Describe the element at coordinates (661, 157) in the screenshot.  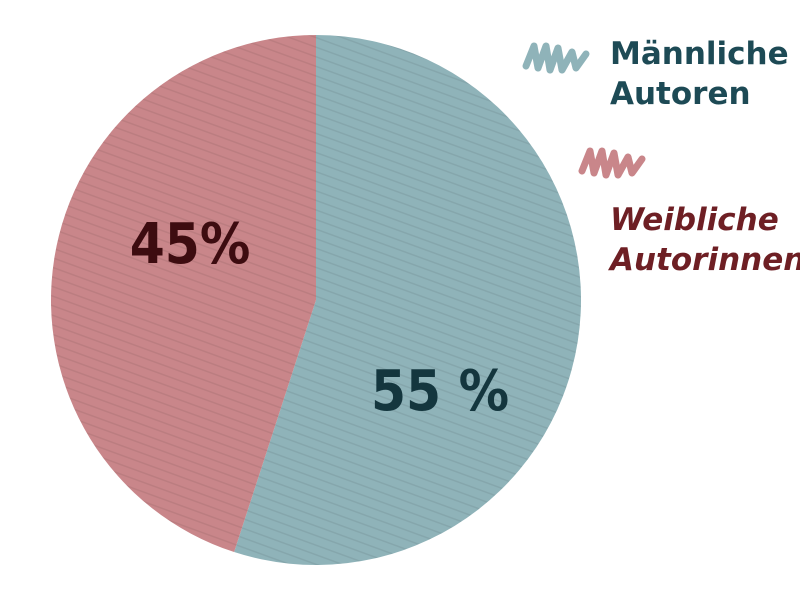
I see `legend: Männliche Autoren Weibliche Autorinnen` at that location.